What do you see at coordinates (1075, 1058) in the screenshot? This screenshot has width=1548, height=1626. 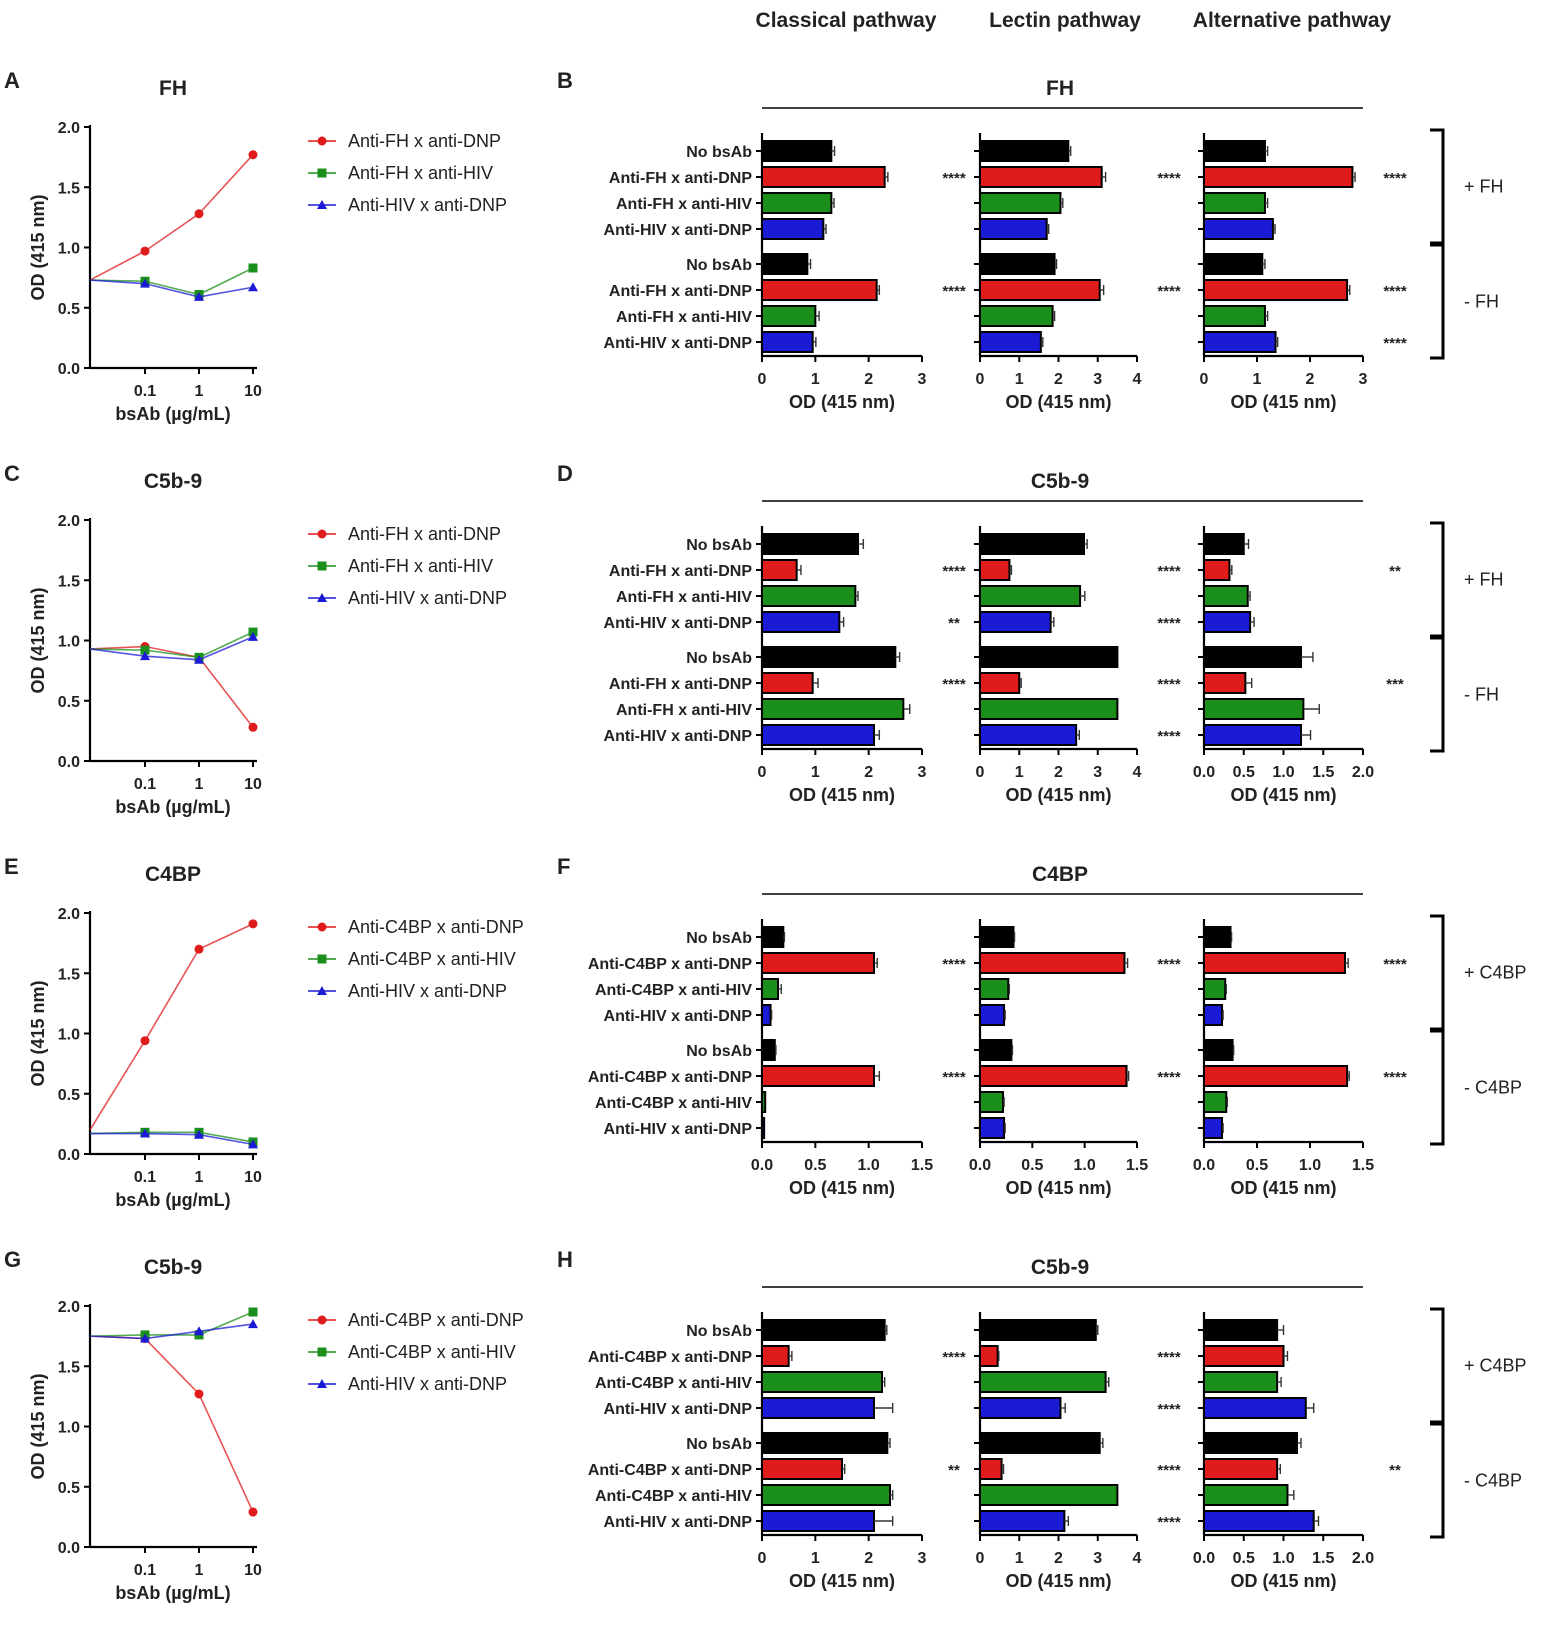 I see `subplot-lectin: 0.0 0.5 1.0 1.5 OD (415 nm) **** ****` at bounding box center [1075, 1058].